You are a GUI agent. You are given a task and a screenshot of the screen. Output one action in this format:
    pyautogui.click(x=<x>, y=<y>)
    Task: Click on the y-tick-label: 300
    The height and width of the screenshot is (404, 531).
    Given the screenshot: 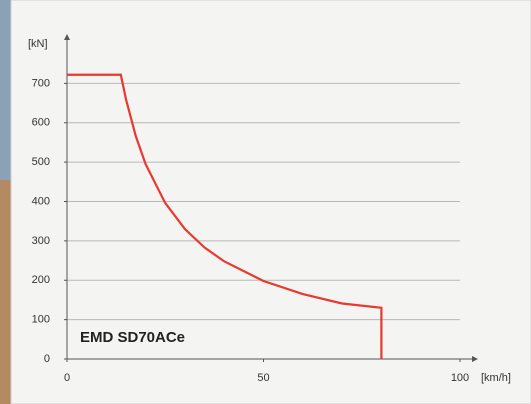 What is the action you would take?
    pyautogui.click(x=41, y=241)
    